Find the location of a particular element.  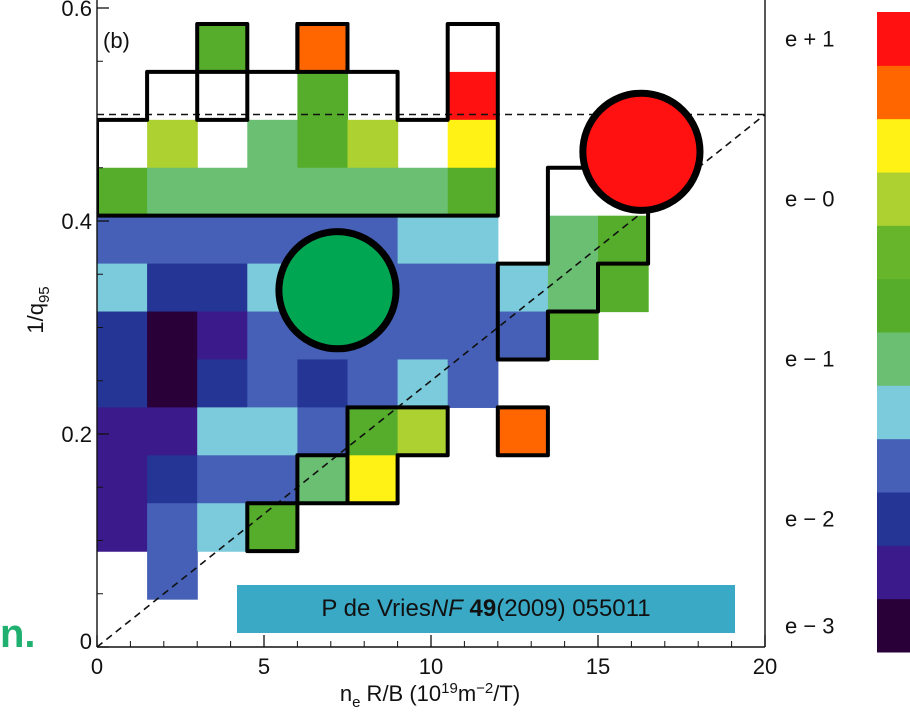

colorbar-label: e − 2 is located at coordinates (810, 519).